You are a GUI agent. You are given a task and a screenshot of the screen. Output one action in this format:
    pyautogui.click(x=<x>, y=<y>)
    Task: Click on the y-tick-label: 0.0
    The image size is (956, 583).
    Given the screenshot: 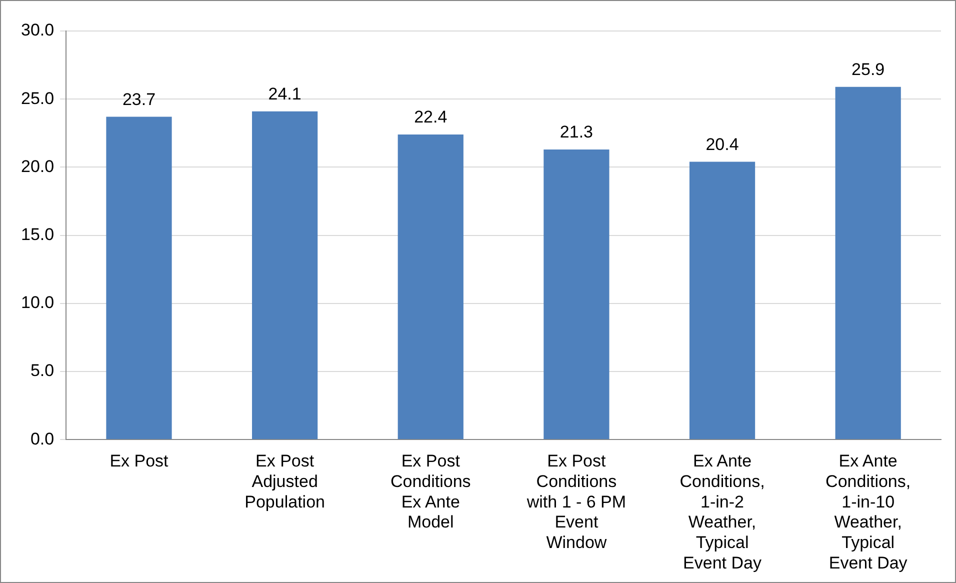 What is the action you would take?
    pyautogui.click(x=42, y=438)
    